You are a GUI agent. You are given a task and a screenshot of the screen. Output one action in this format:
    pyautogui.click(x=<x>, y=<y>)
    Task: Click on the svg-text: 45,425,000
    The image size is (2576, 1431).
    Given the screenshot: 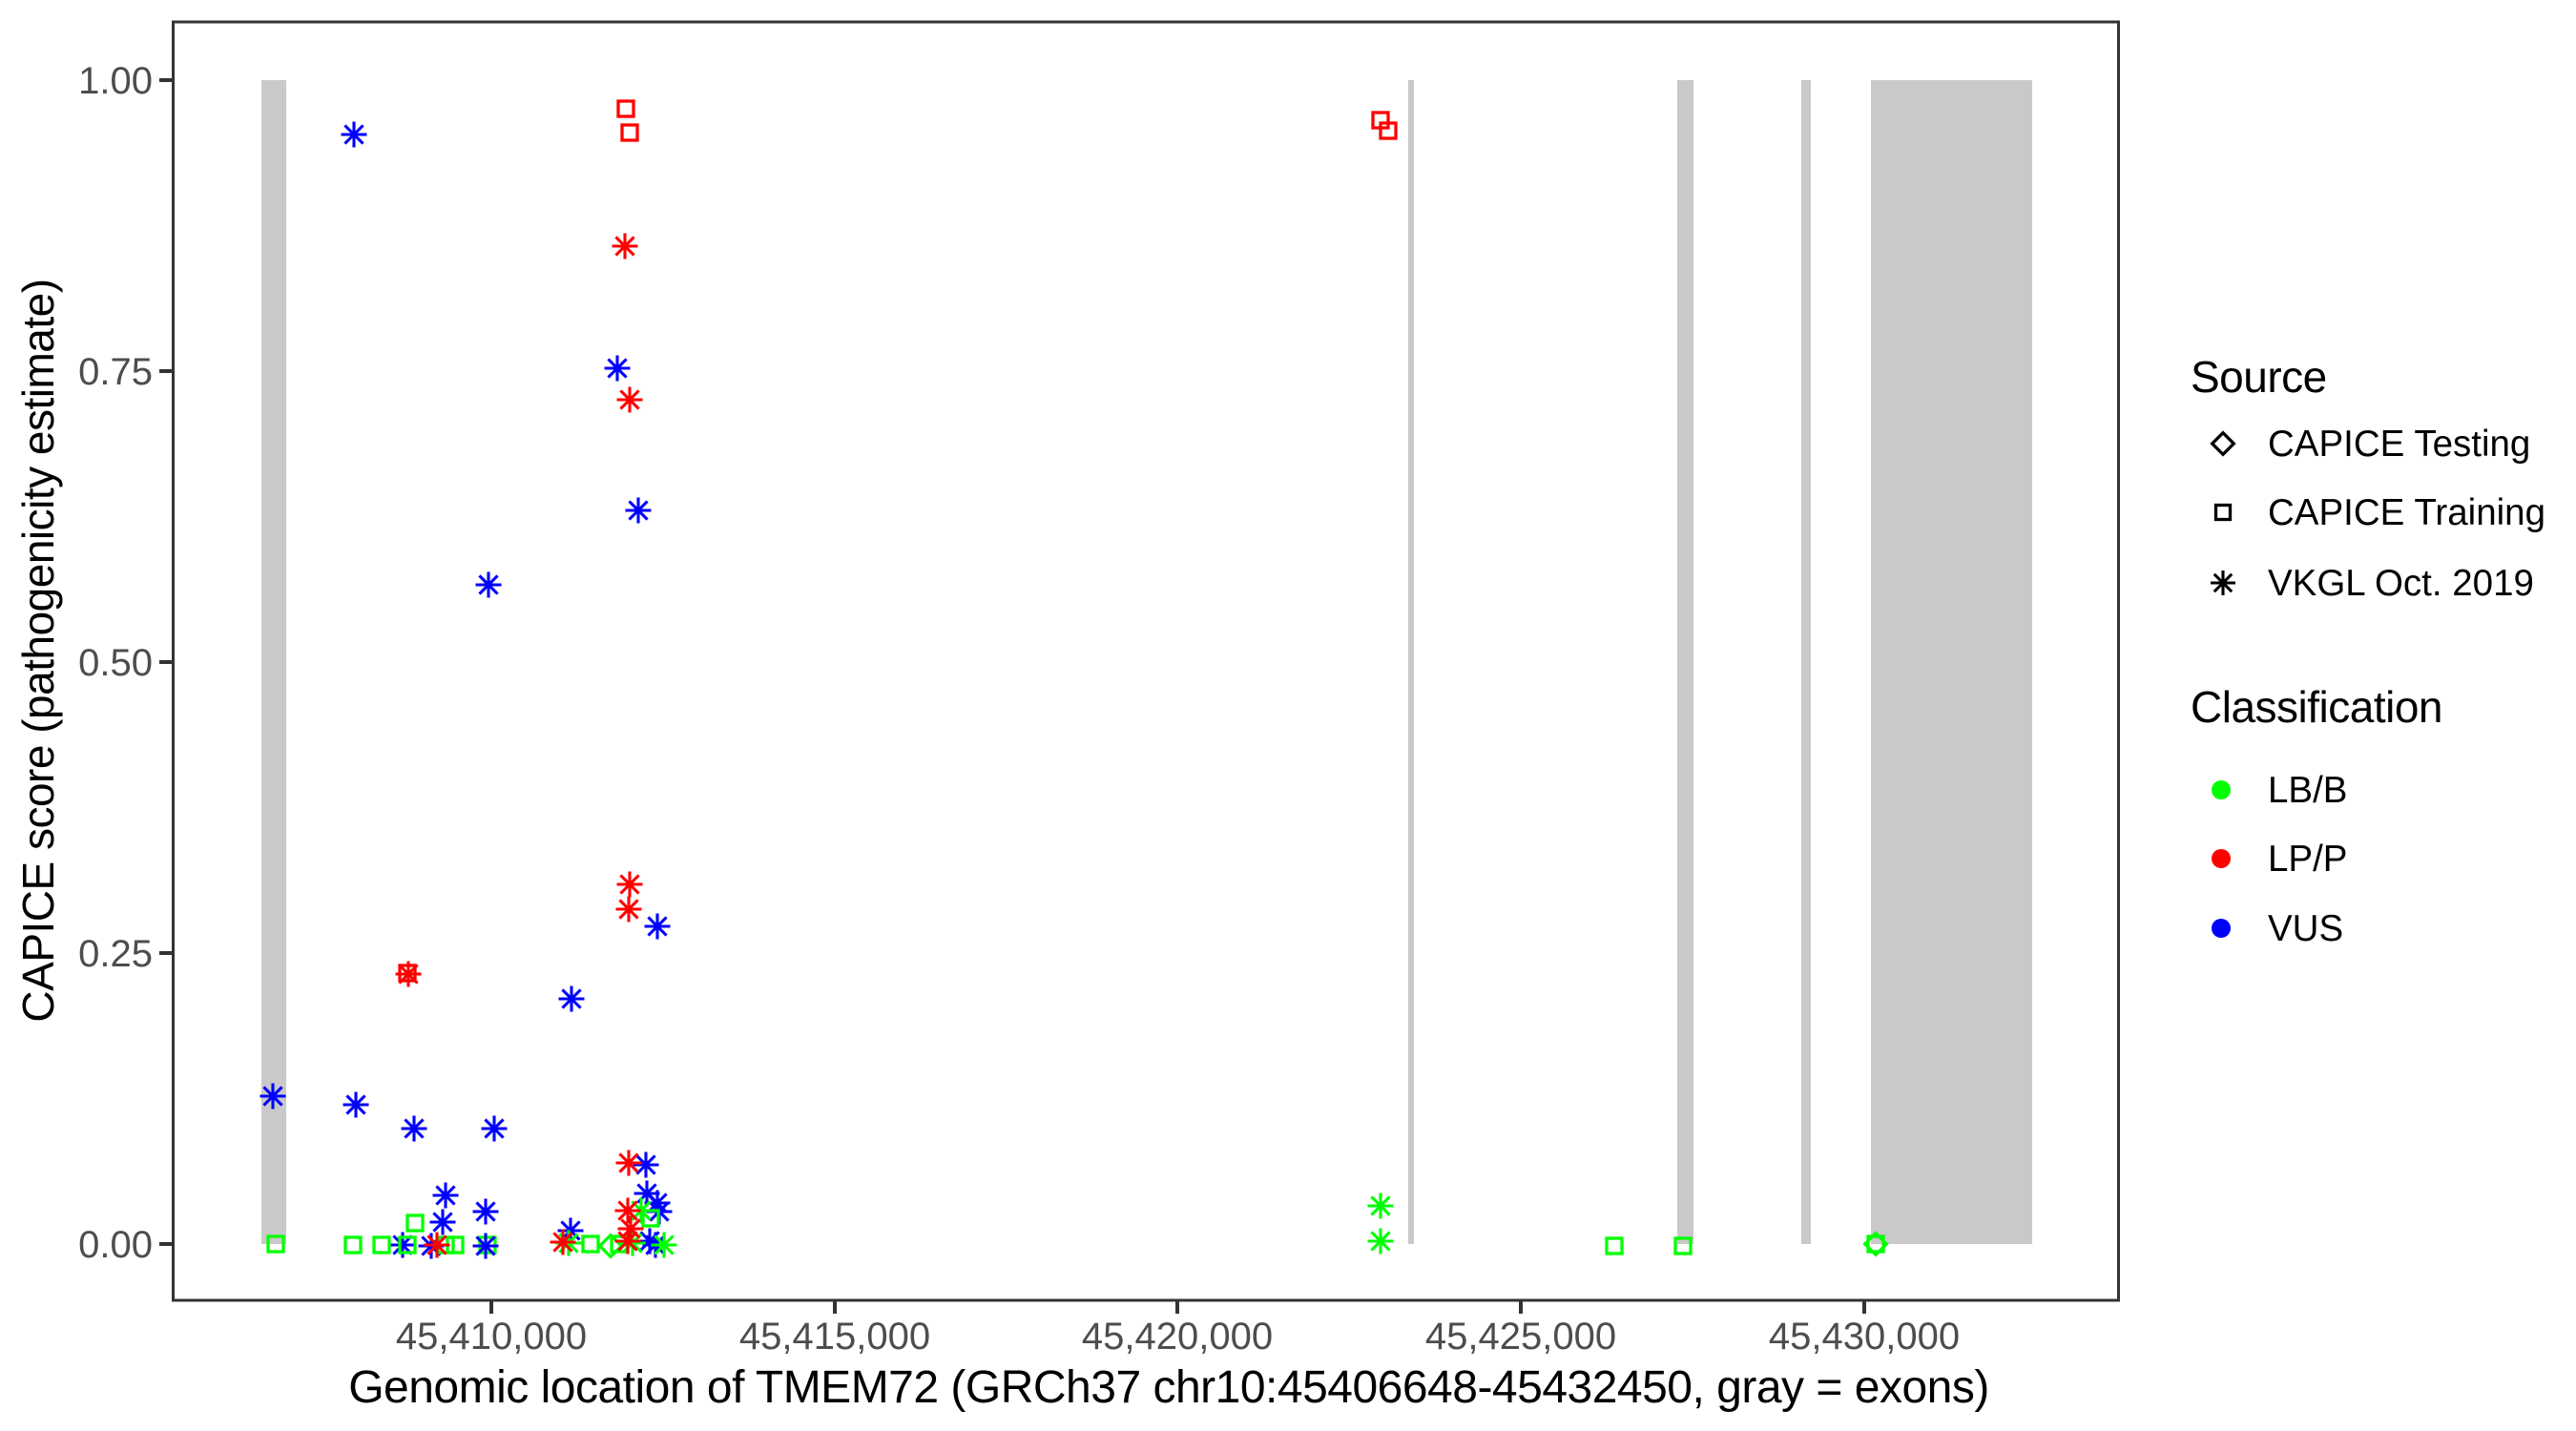 What is the action you would take?
    pyautogui.click(x=1520, y=1337)
    